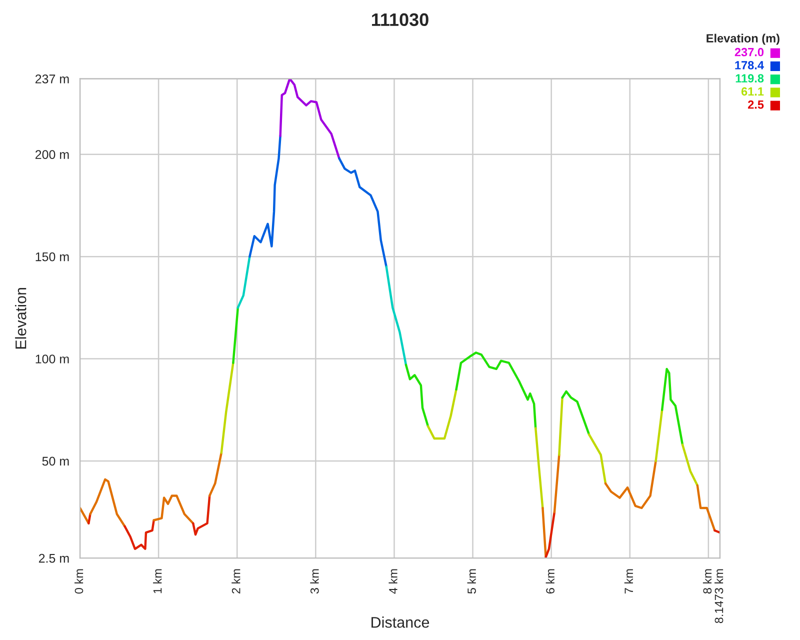 Image resolution: width=800 pixels, height=640 pixels. What do you see at coordinates (719, 596) in the screenshot?
I see `x-tick-label: 8.1473 km` at bounding box center [719, 596].